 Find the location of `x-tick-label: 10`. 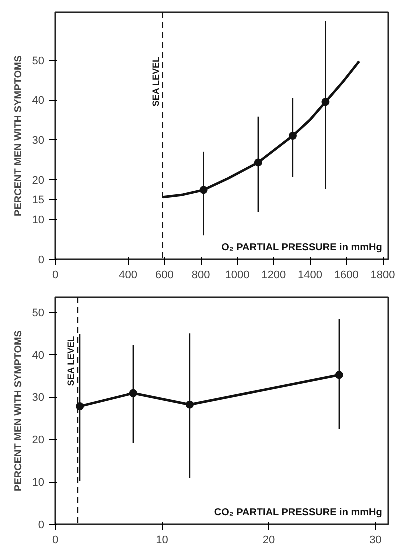

x-tick-label: 10 is located at coordinates (162, 540).